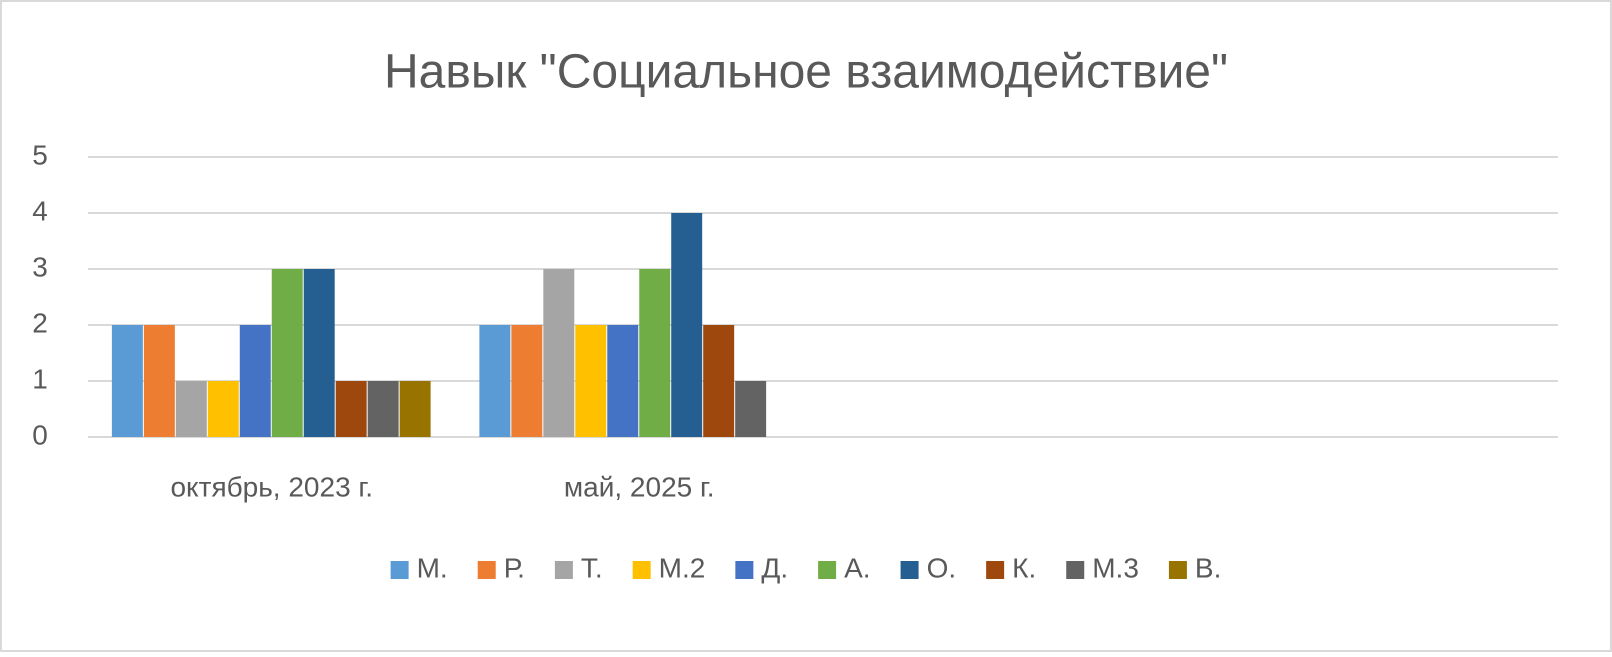 Image resolution: width=1612 pixels, height=657 pixels. Describe the element at coordinates (639, 486) in the screenshot. I see `x-tick-label: май, 2025 г.` at that location.